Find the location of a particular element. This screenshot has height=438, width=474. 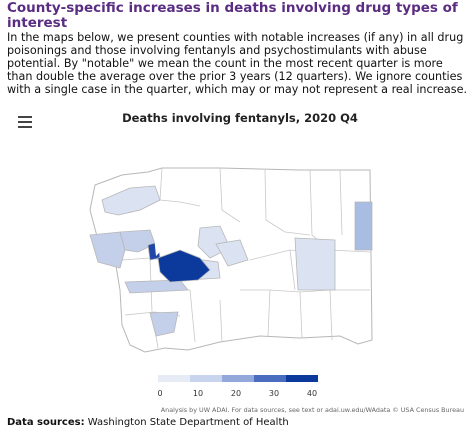

county-pierce is located at coordinates (184, 266).